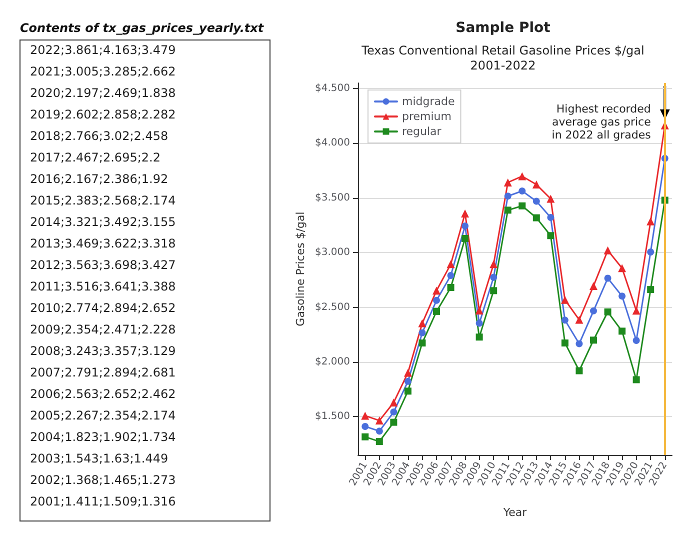 The image size is (700, 543). What do you see at coordinates (103, 50) in the screenshot?
I see `text: 2022;3.861;4.163;3.479` at bounding box center [103, 50].